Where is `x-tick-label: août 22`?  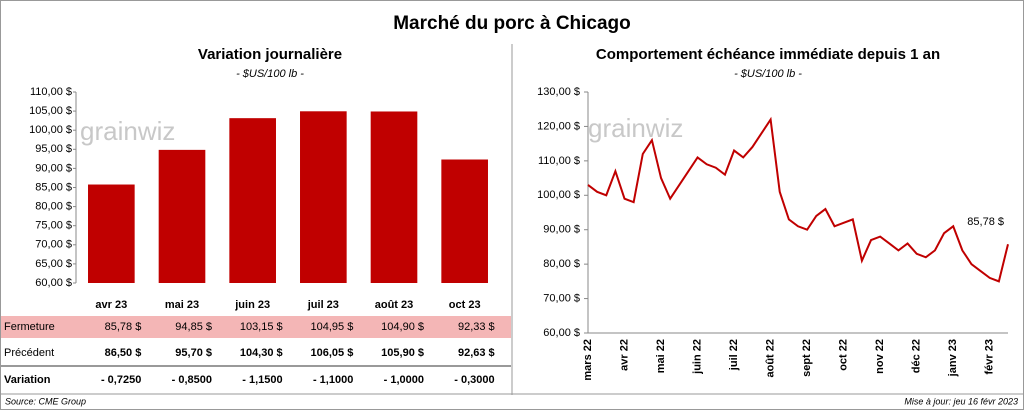 x-tick-label: août 22 is located at coordinates (771, 358).